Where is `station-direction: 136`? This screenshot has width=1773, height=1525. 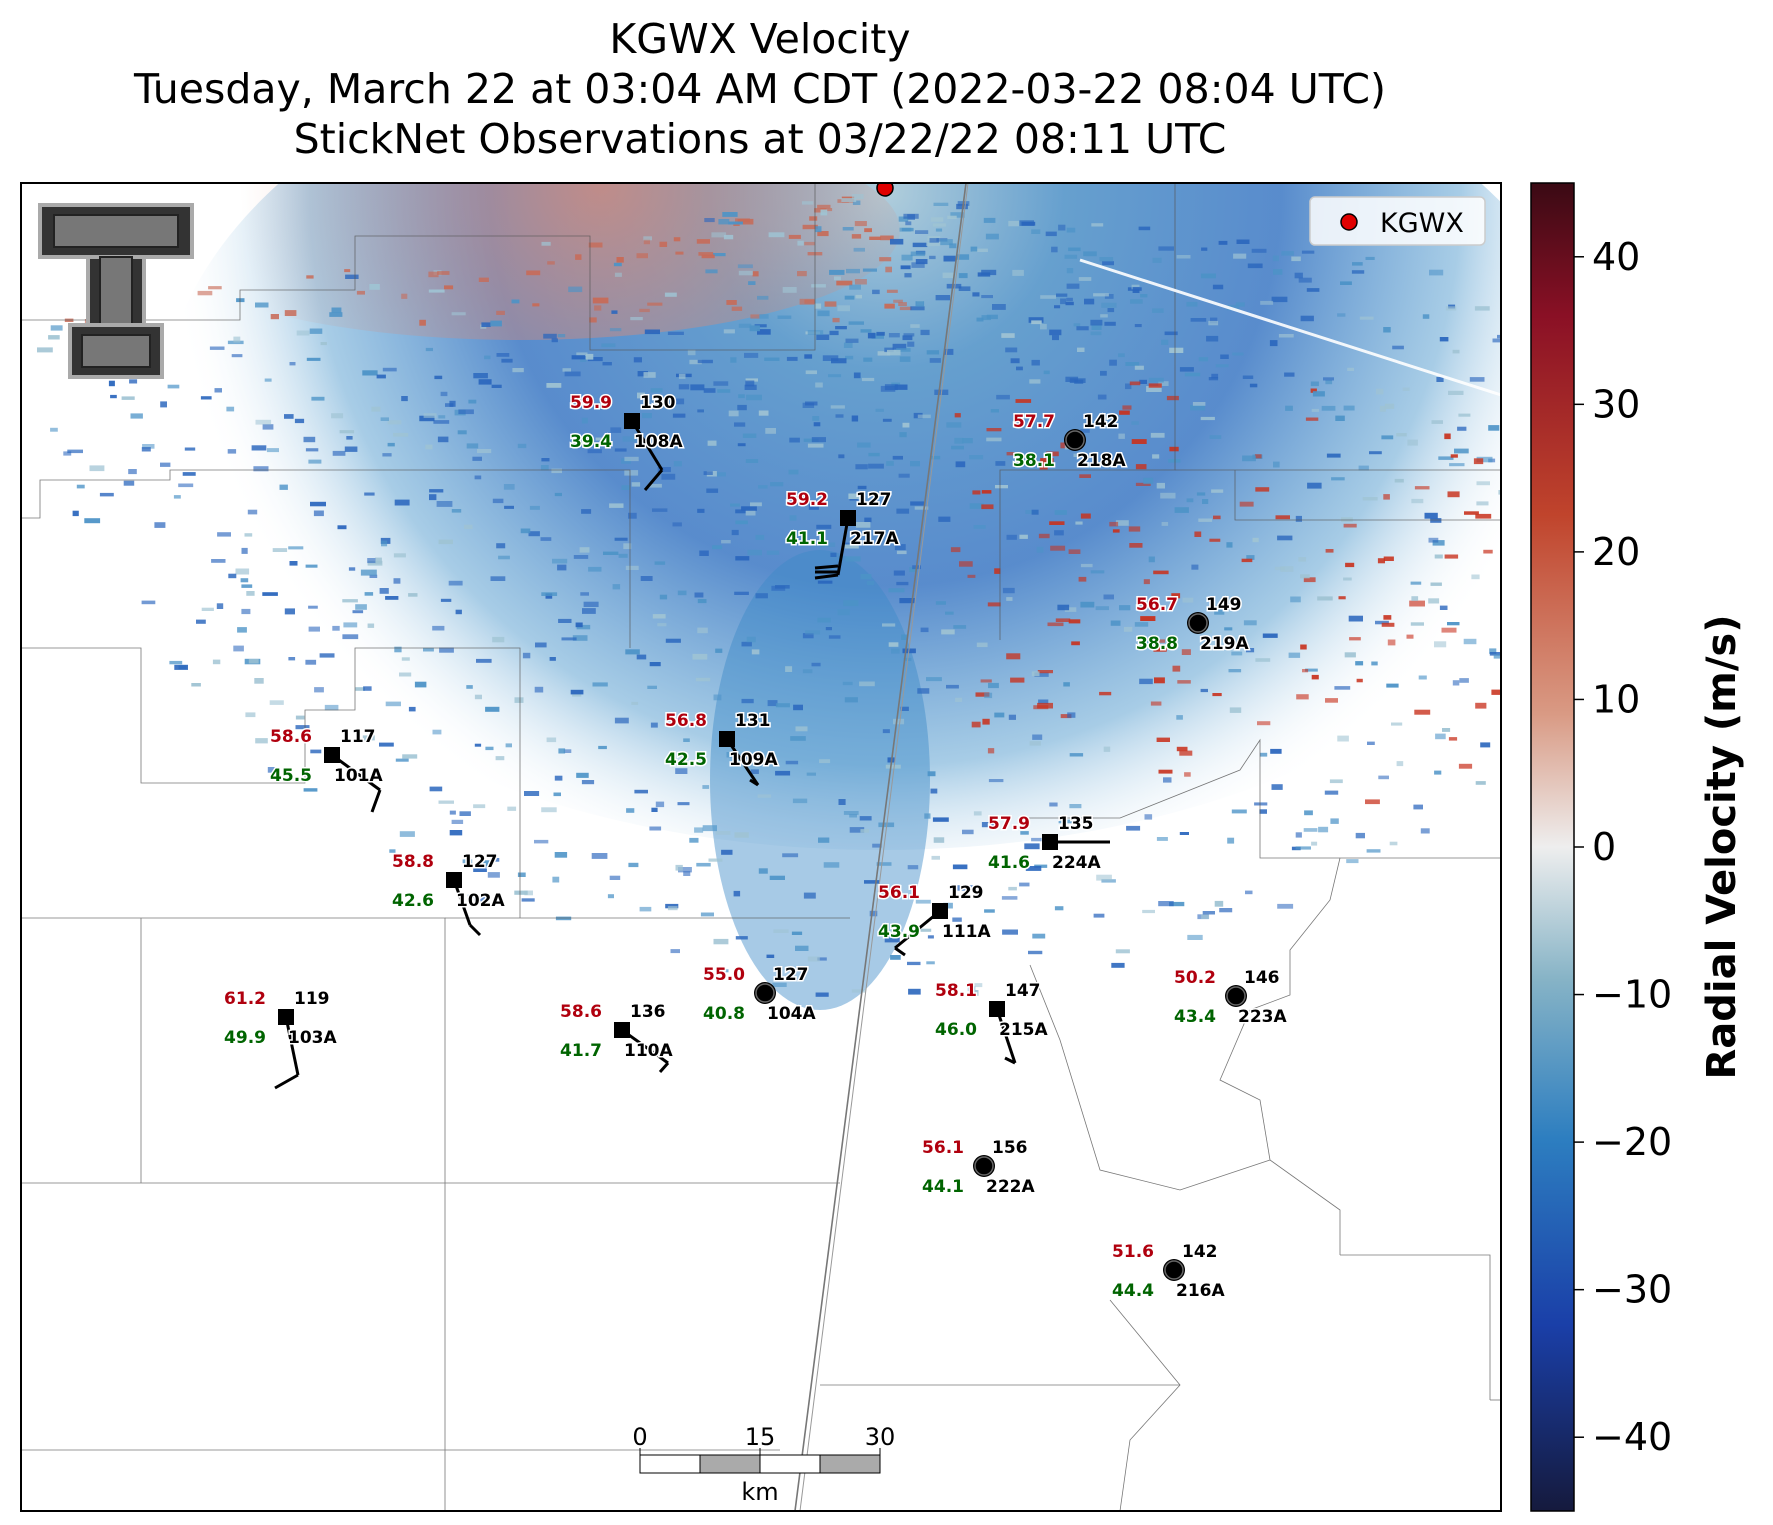
station-direction: 136 is located at coordinates (648, 1012).